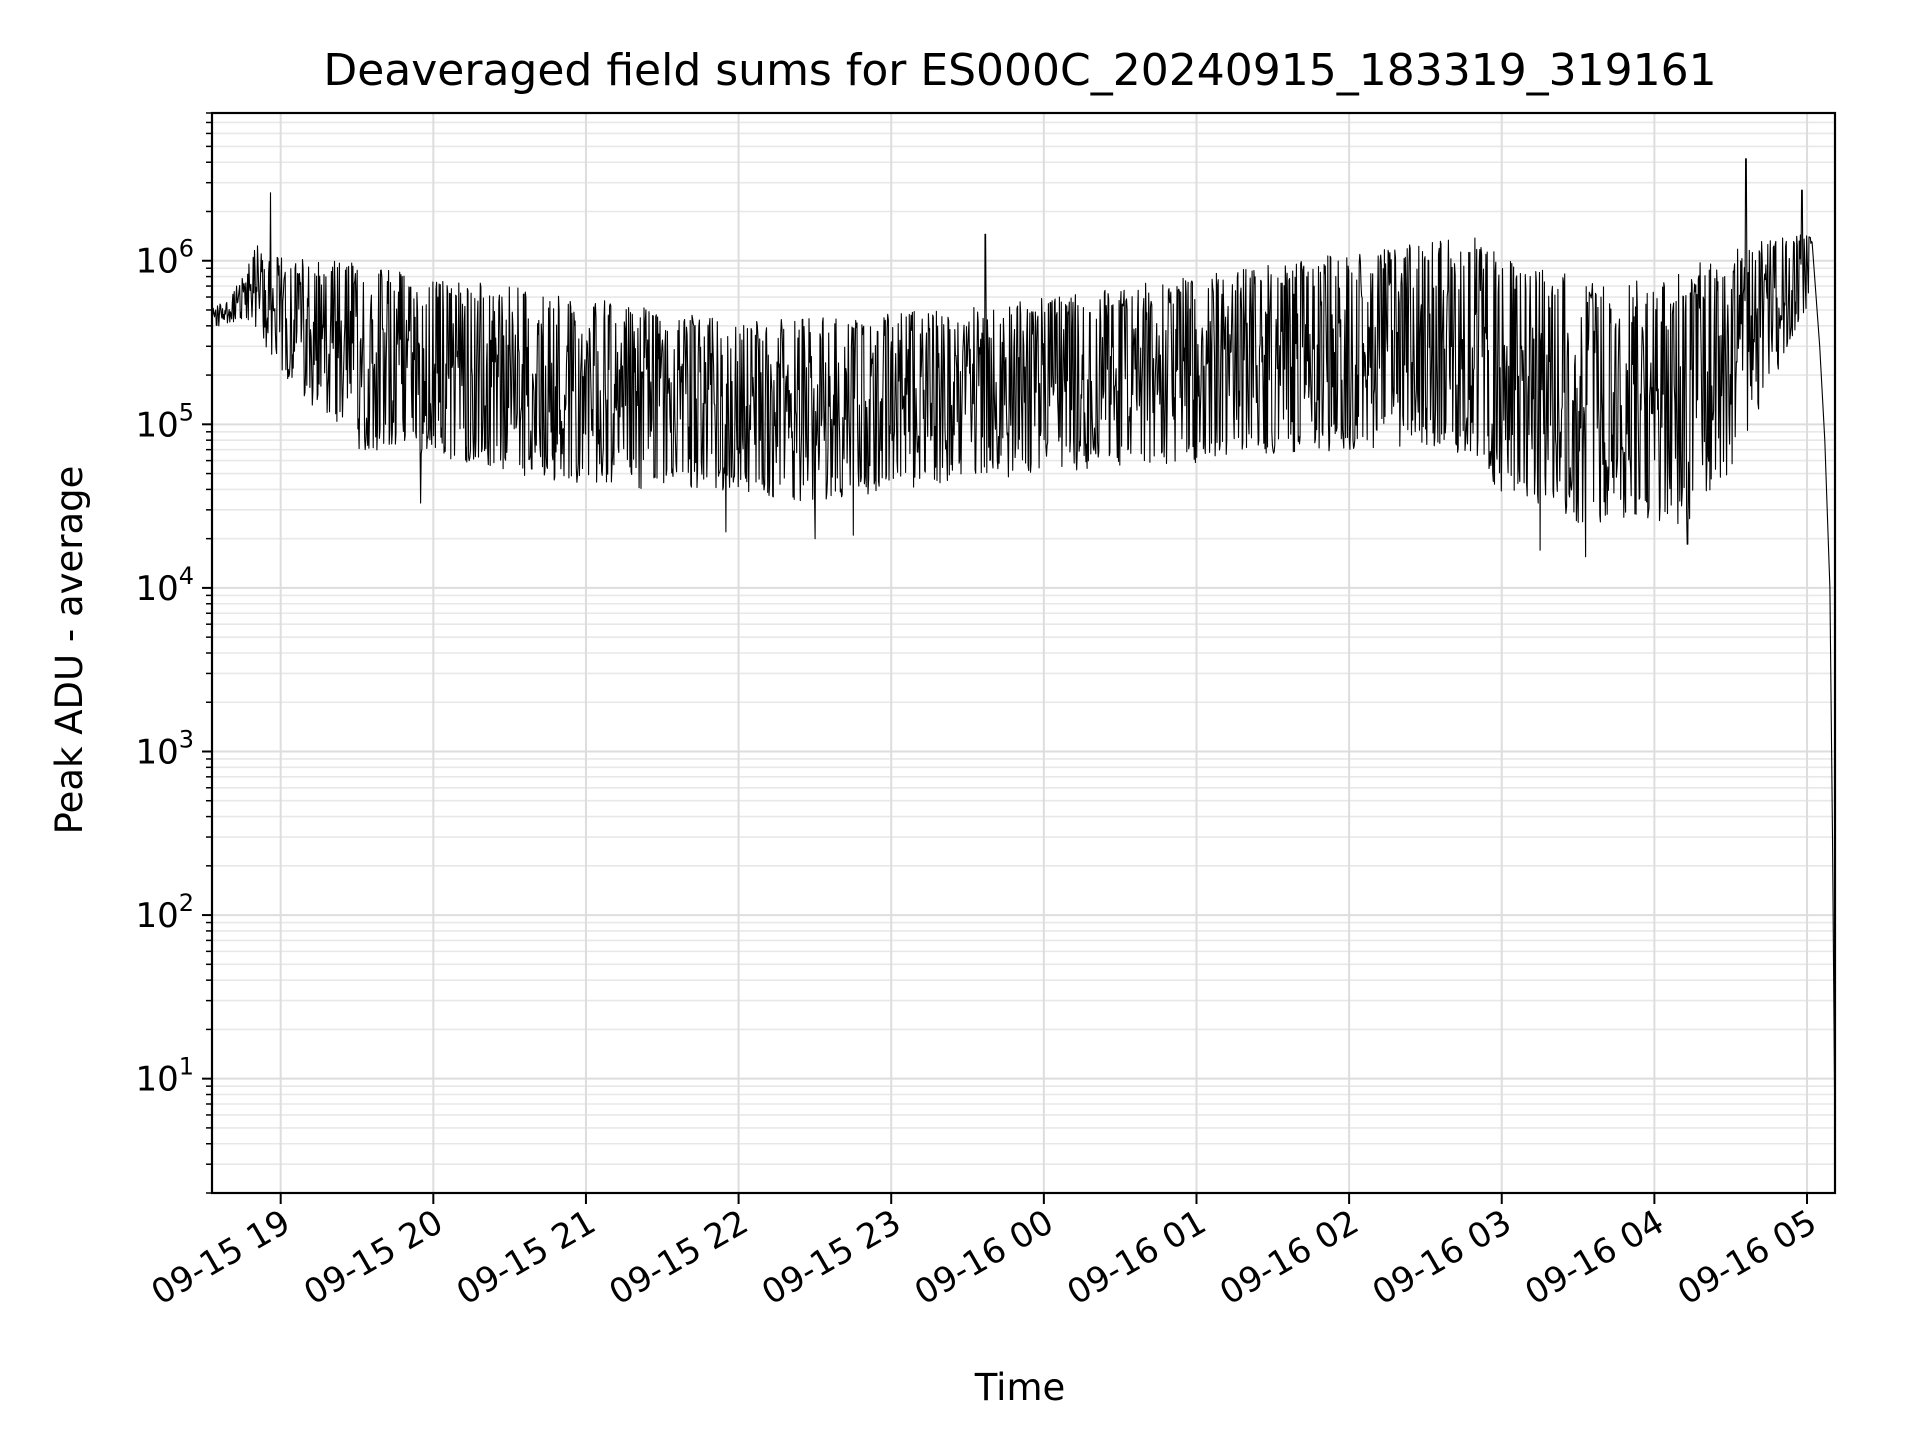  I want to click on y-tick-label: 10², so click(164, 912).